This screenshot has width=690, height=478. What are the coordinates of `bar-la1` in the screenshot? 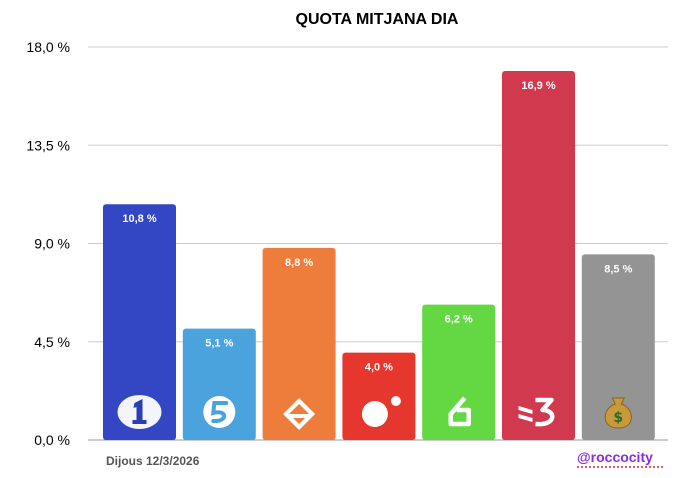 It's located at (139, 322).